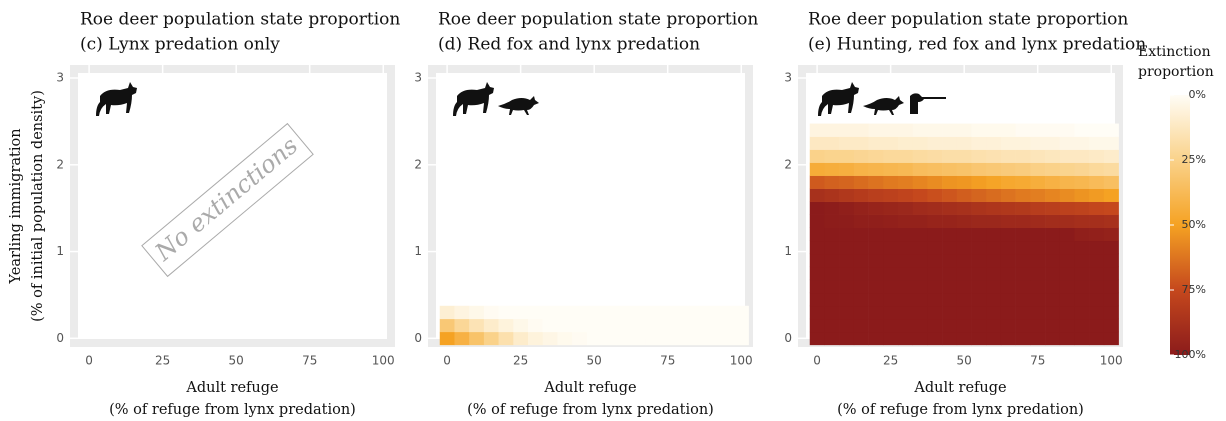  What do you see at coordinates (1176, 62) in the screenshot?
I see `colorbar-title: Extinction proportion` at bounding box center [1176, 62].